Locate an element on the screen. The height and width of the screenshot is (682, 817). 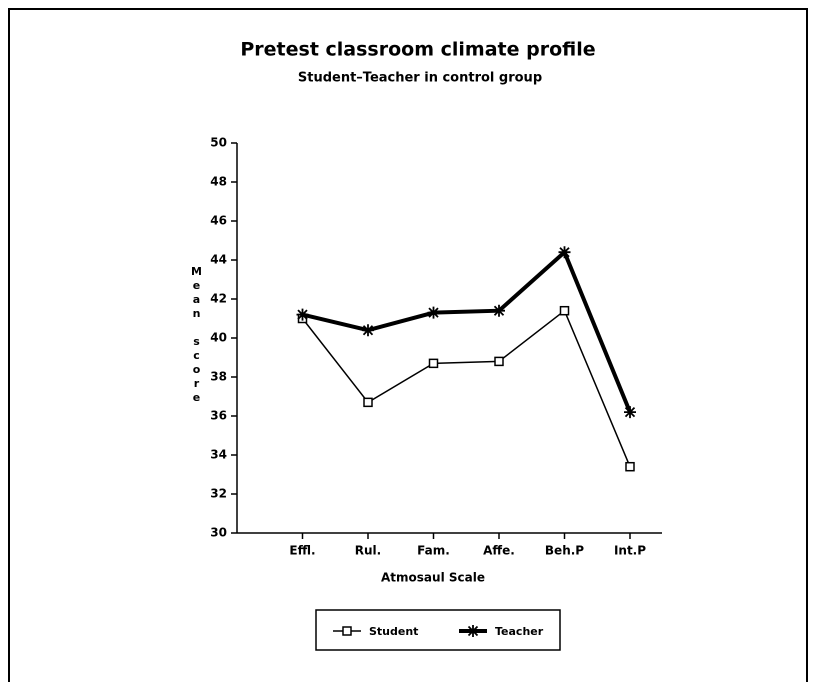
legend-label: Student is located at coordinates (393, 631).